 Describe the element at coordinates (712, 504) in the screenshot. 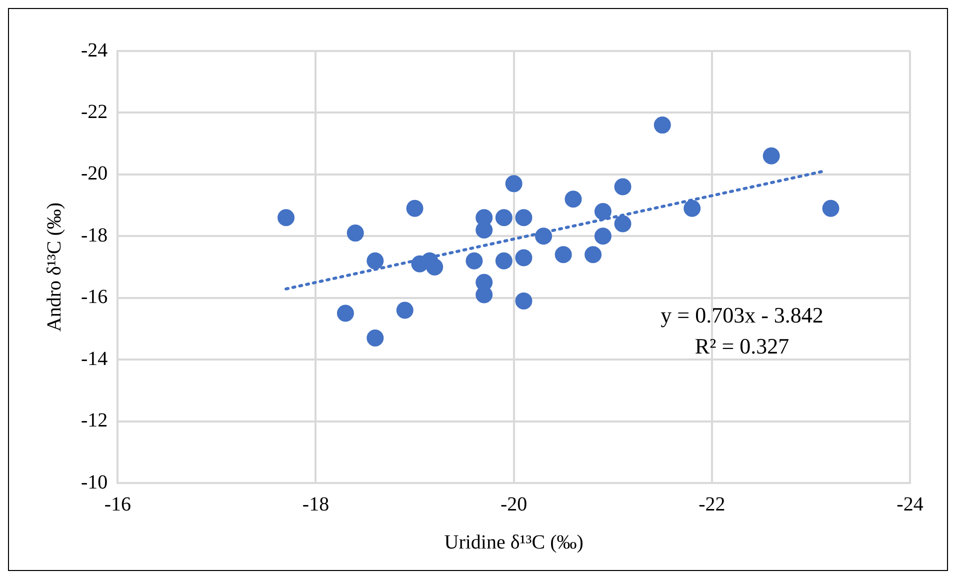

I see `x-tick-label: -22` at that location.